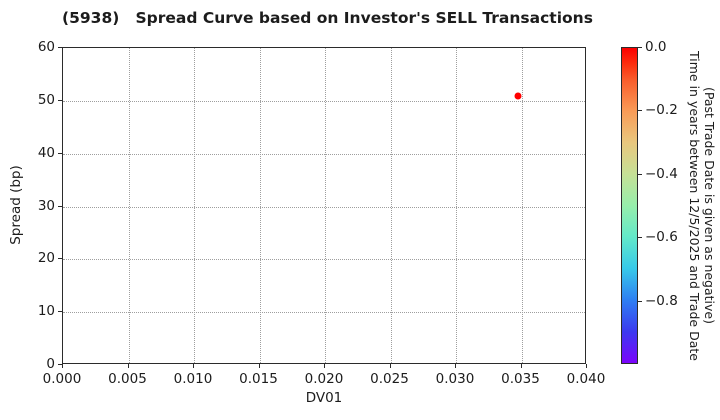 The width and height of the screenshot is (720, 420). I want to click on x-tick-label: 0.015, so click(258, 379).